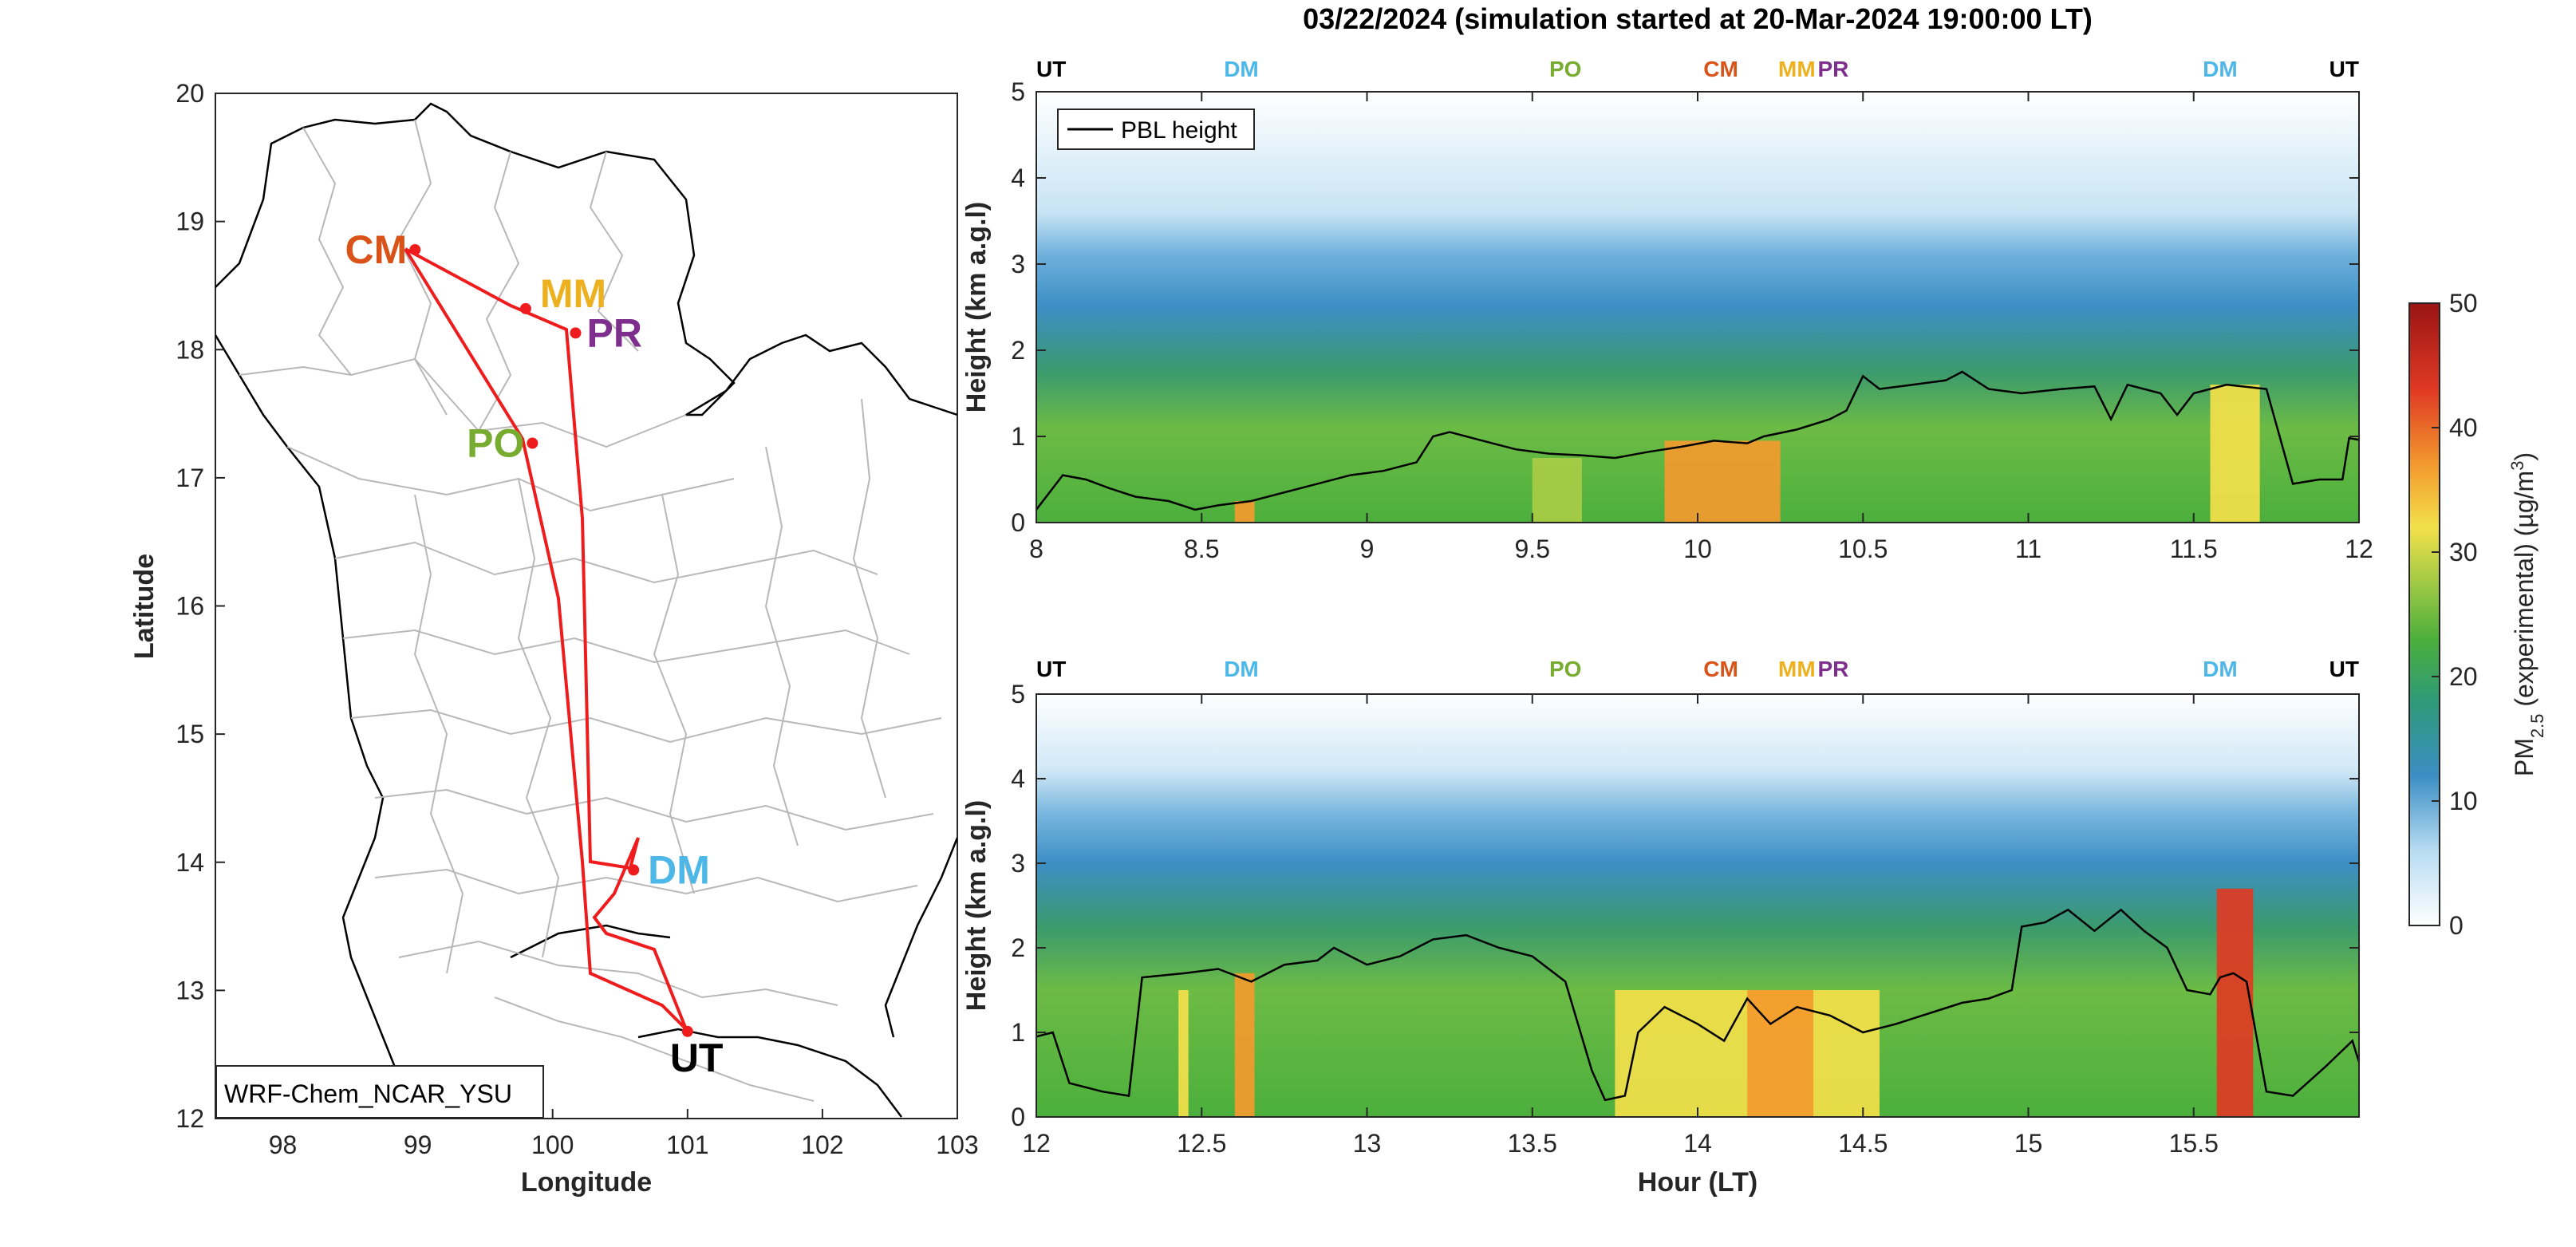 This screenshot has height=1247, width=2576. Describe the element at coordinates (1863, 549) in the screenshot. I see `x-tick-label: 10.5` at that location.